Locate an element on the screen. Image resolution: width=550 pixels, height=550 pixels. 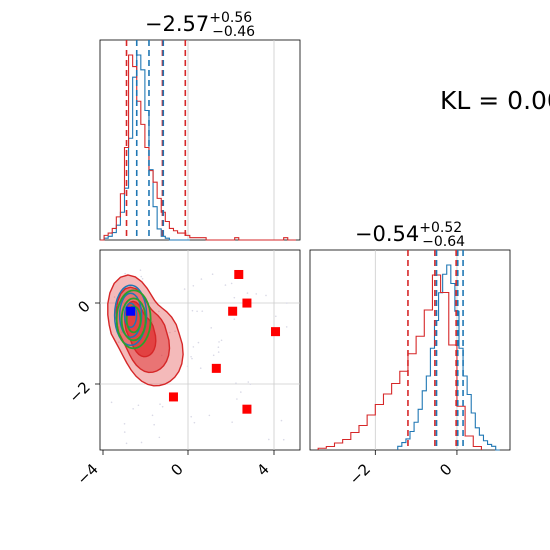
right-x-tick-label: −2 is located at coordinates (360, 474).